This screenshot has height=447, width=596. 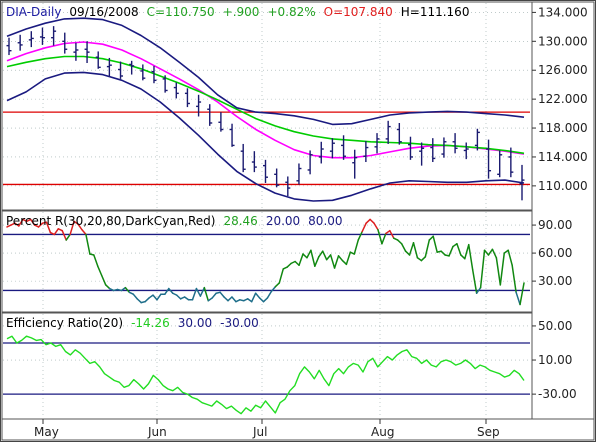 What do you see at coordinates (241, 12) in the screenshot?
I see `title-part: +.900` at bounding box center [241, 12].